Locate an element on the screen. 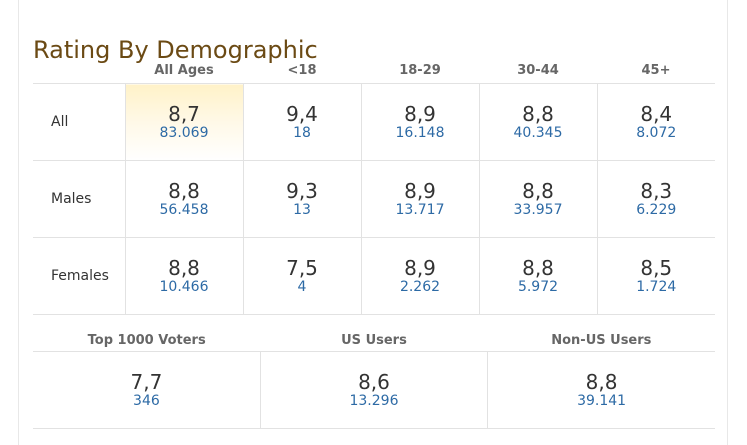 Image resolution: width=747 pixels, height=445 pixels. rating-cell: 9,3 13 is located at coordinates (301, 199).